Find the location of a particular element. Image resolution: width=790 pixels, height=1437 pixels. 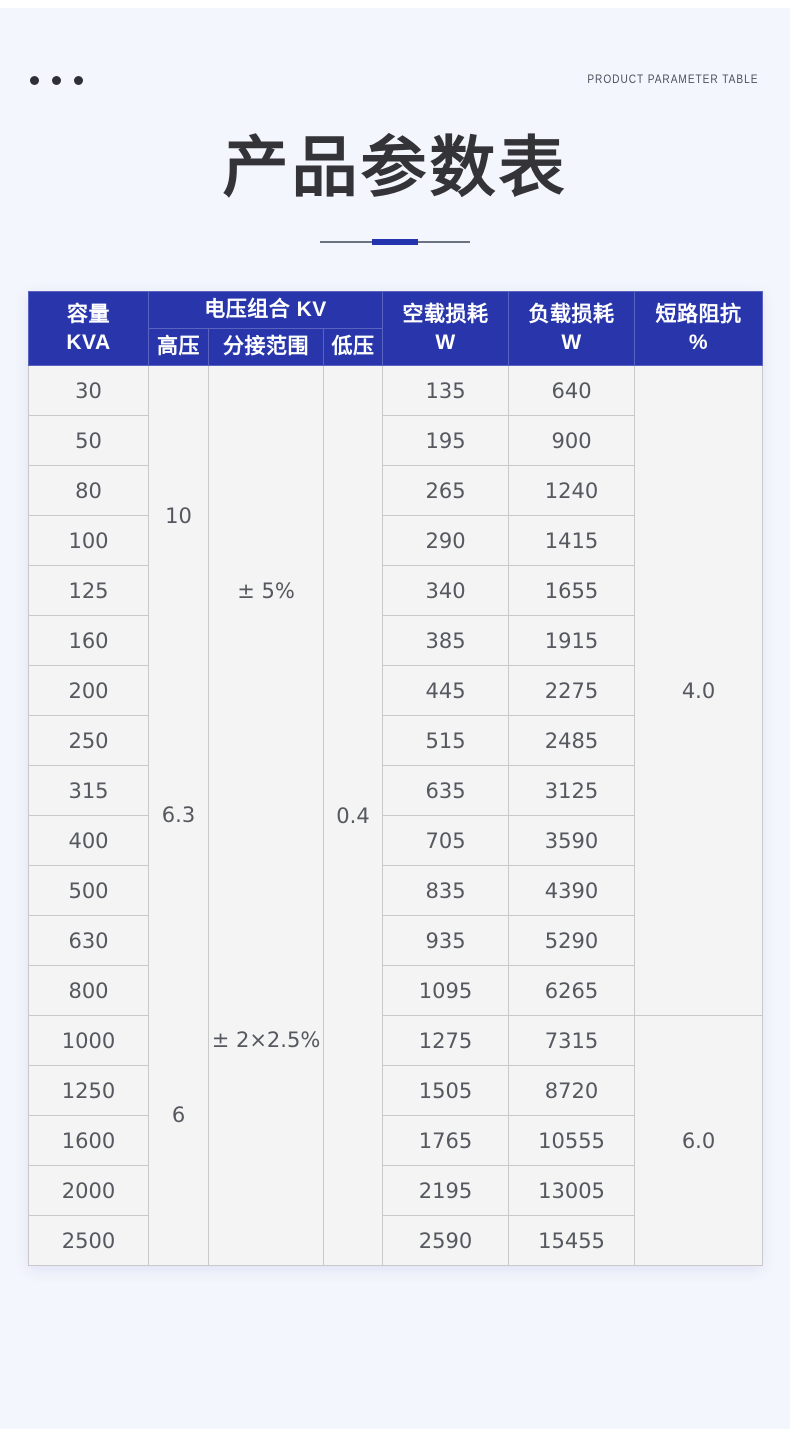

hv-stack: 10 6.3 6 is located at coordinates (178, 815).